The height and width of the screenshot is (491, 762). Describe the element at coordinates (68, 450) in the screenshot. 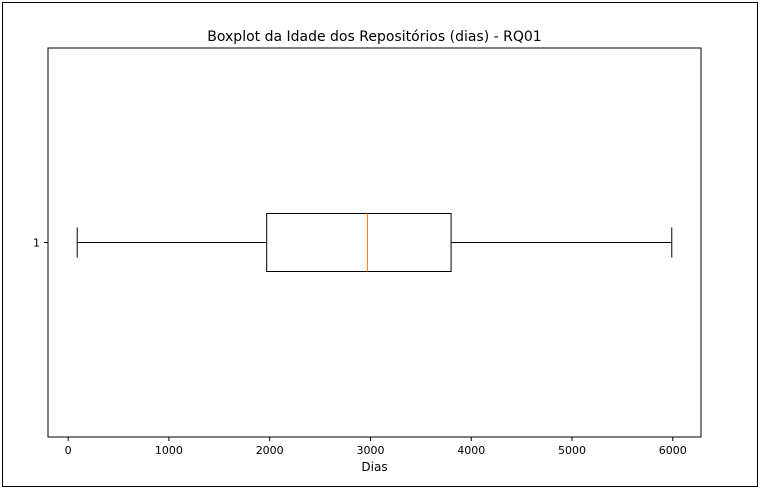

I see `x-tick-label: 0` at that location.